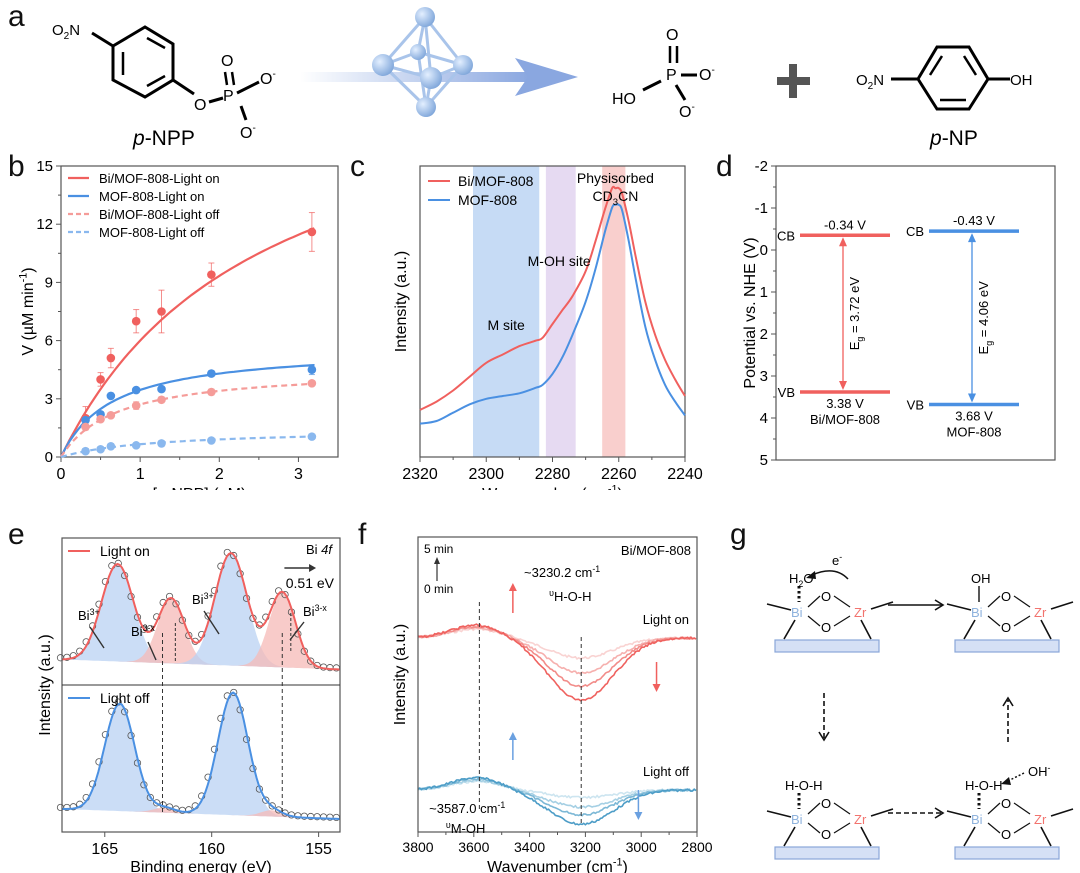 Image resolution: width=1080 pixels, height=873 pixels. What do you see at coordinates (808, 578) in the screenshot?
I see `adsorbate-label-part: O` at bounding box center [808, 578].